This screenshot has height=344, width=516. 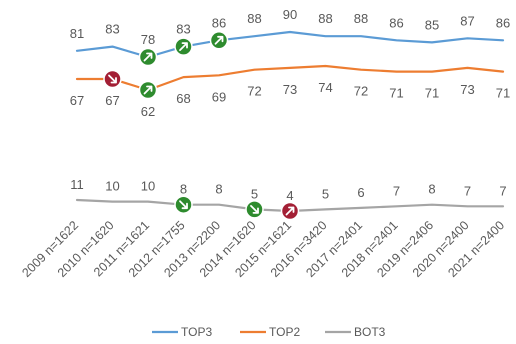 I want to click on data-label-top3: 87, so click(x=467, y=20).